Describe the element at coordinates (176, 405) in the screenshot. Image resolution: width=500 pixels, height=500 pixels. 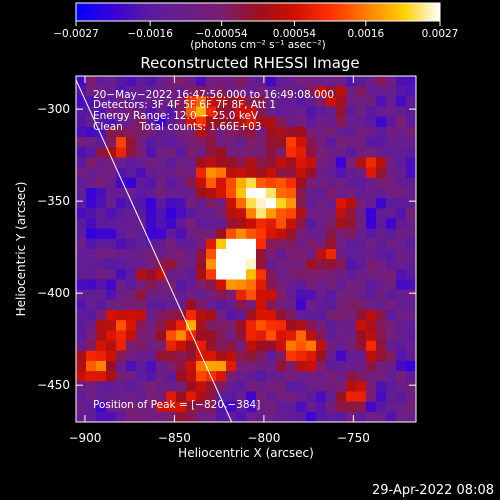
I see `peak-position-label: Position of Peak = [−820,−384]` at that location.